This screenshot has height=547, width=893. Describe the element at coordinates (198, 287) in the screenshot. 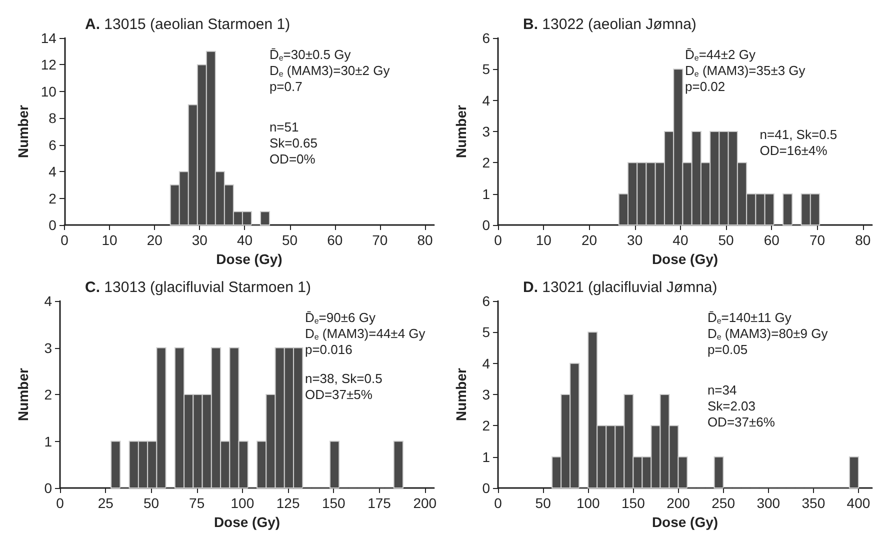

I see `chart-title: C. 13013 (glacifluvial Starmoen 1)` at that location.